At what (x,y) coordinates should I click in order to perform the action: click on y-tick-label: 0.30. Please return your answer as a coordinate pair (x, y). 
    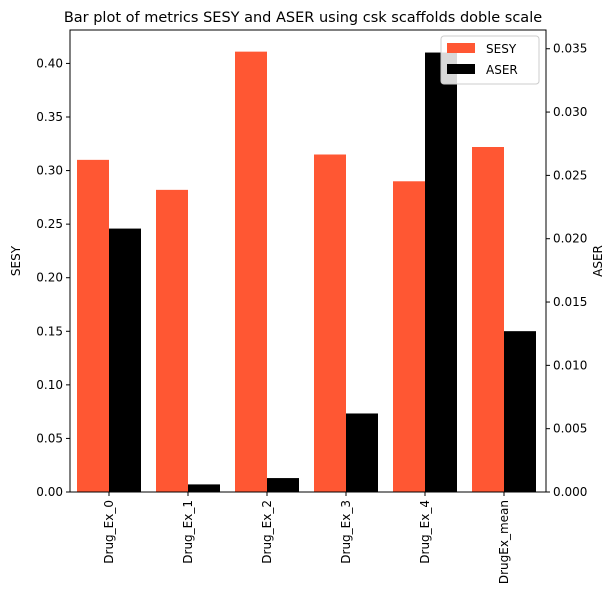
    Looking at the image, I should click on (49, 171).